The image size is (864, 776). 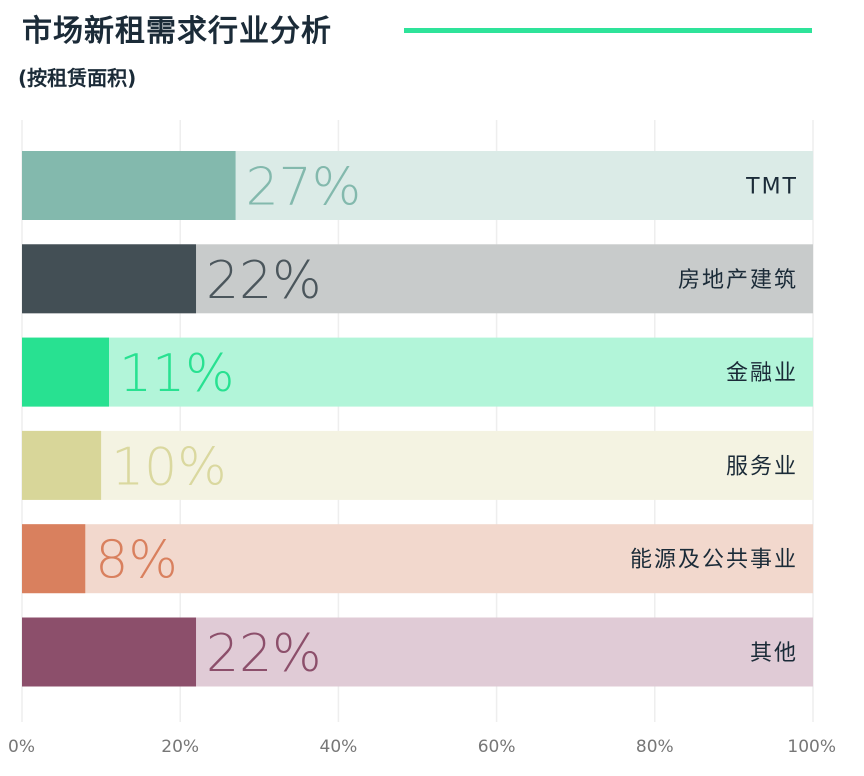 I want to click on x-tick-label: 60%, so click(x=497, y=747).